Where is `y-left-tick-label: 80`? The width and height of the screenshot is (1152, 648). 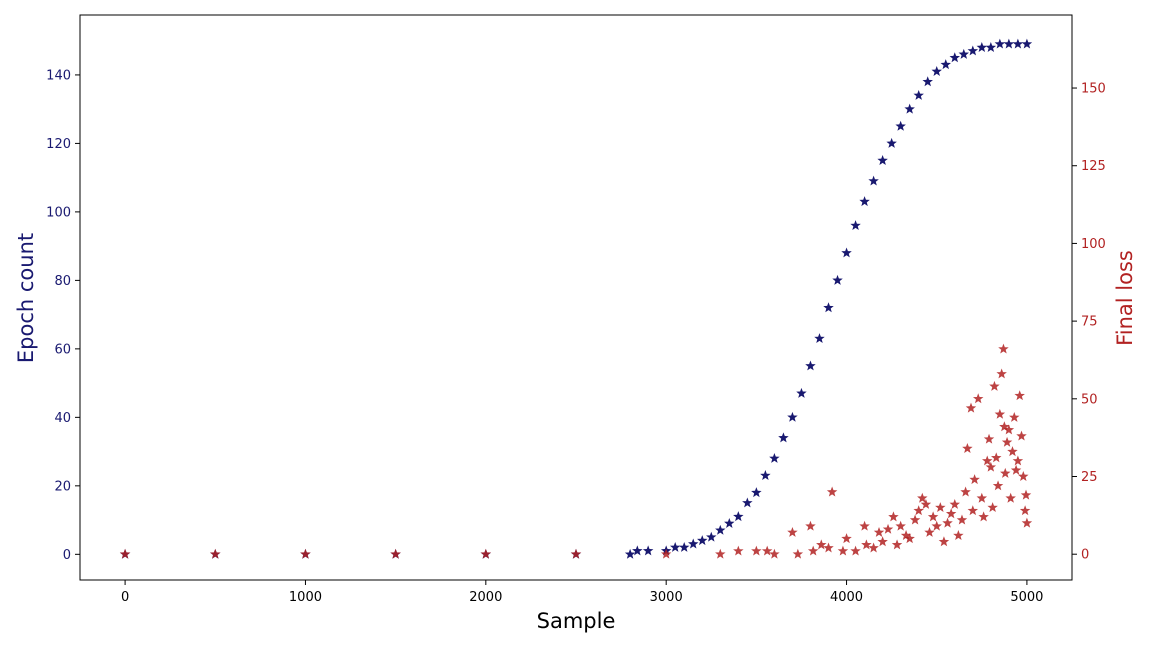
y-left-tick-label: 80 is located at coordinates (62, 281).